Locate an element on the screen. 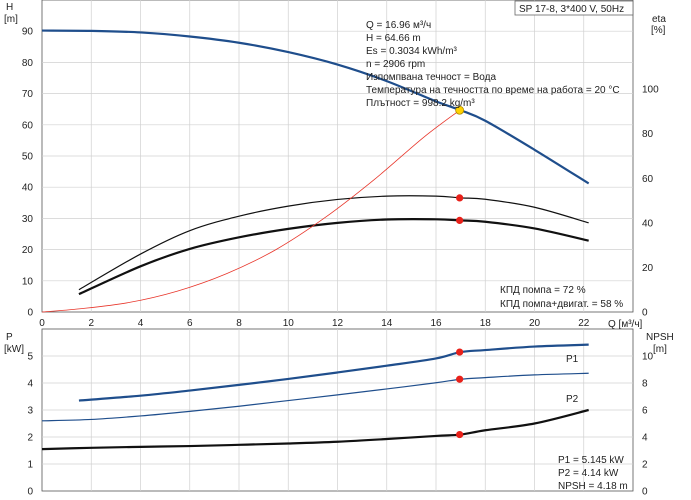  y-tick-label: 30 is located at coordinates (28, 219).